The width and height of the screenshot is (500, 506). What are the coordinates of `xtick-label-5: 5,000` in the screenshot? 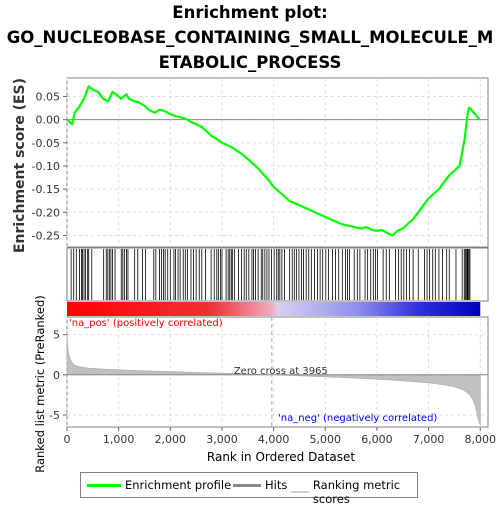 It's located at (326, 439).